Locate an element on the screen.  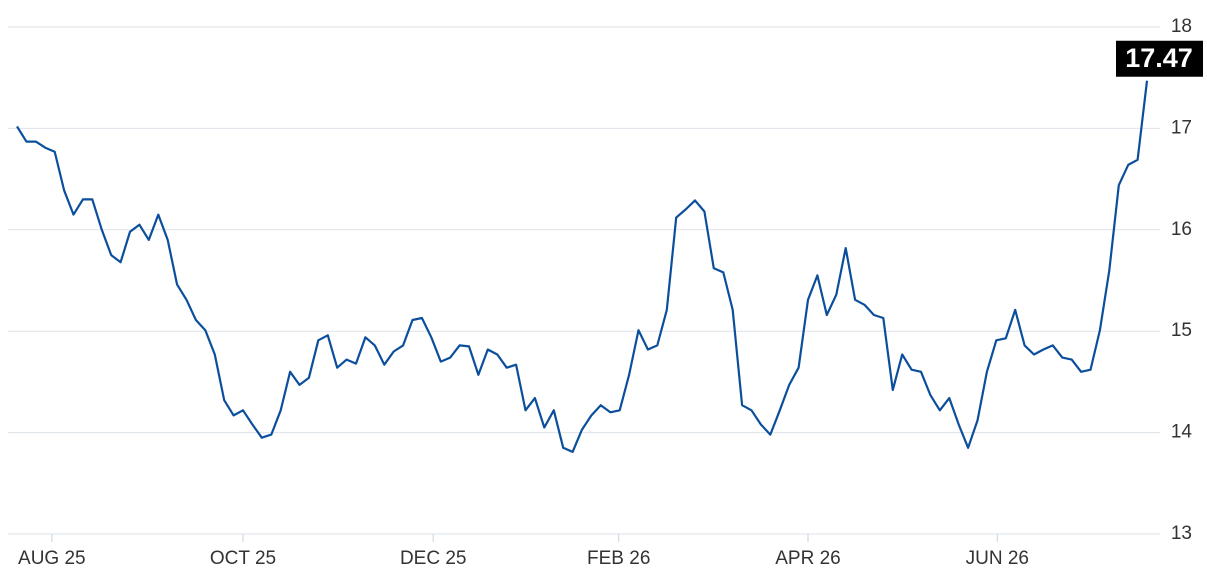
y-tick-label: 14 is located at coordinates (1182, 432).